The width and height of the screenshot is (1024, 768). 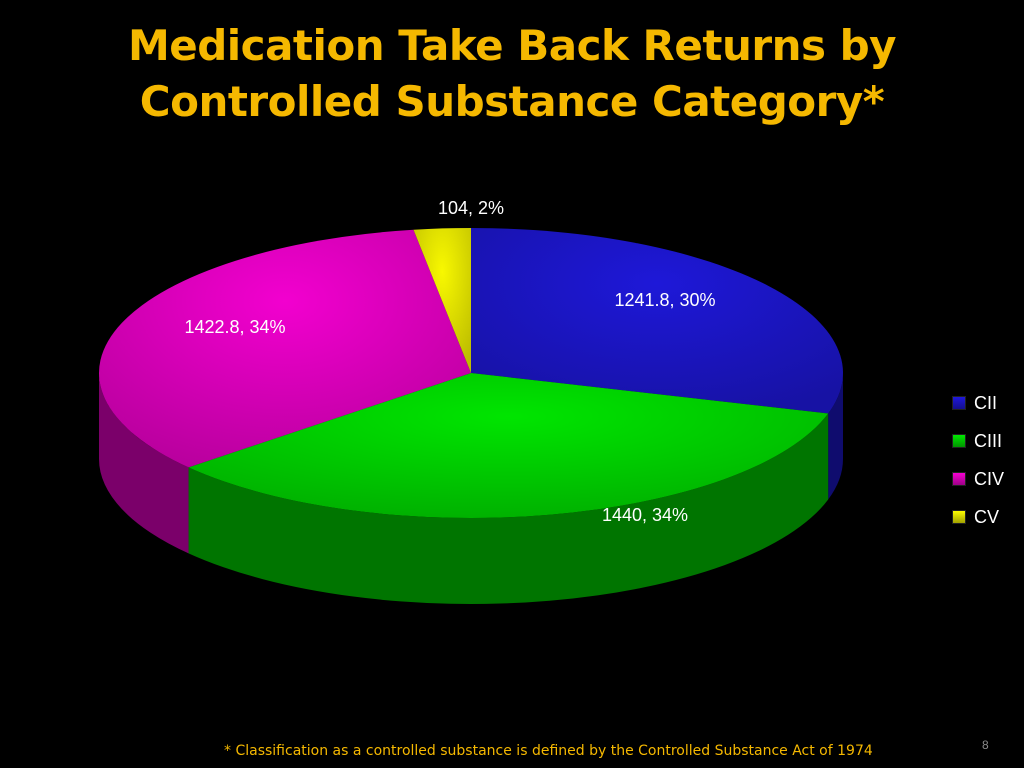 What do you see at coordinates (285, 348) in the screenshot?
I see `pie-slice-civ` at bounding box center [285, 348].